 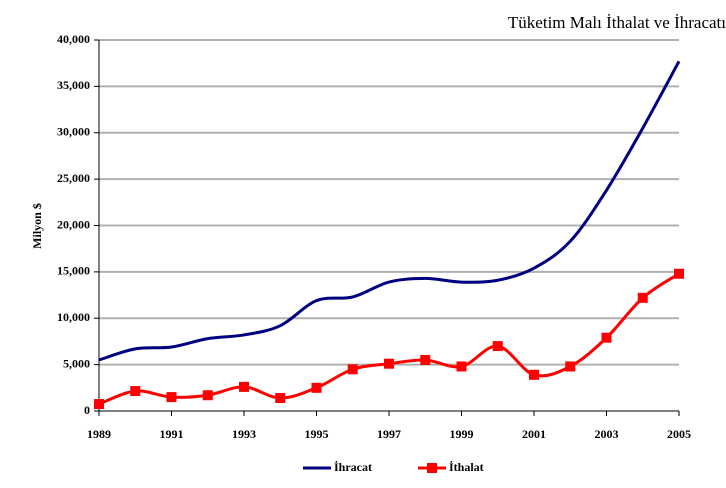 What do you see at coordinates (244, 434) in the screenshot?
I see `x-tick-label: 1993` at bounding box center [244, 434].